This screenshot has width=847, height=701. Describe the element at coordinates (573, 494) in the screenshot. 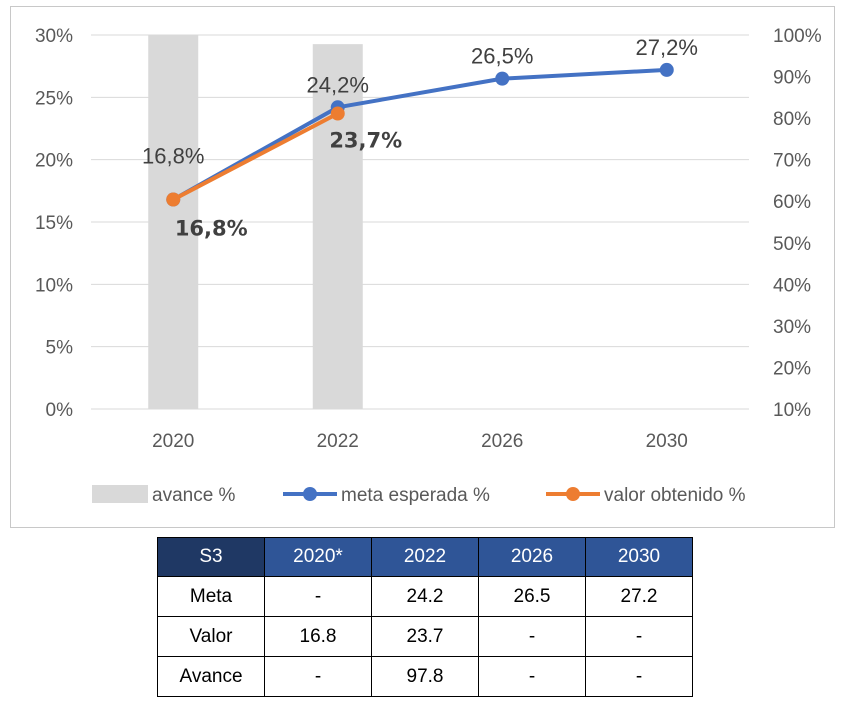

I see `legend-marker-valor` at that location.